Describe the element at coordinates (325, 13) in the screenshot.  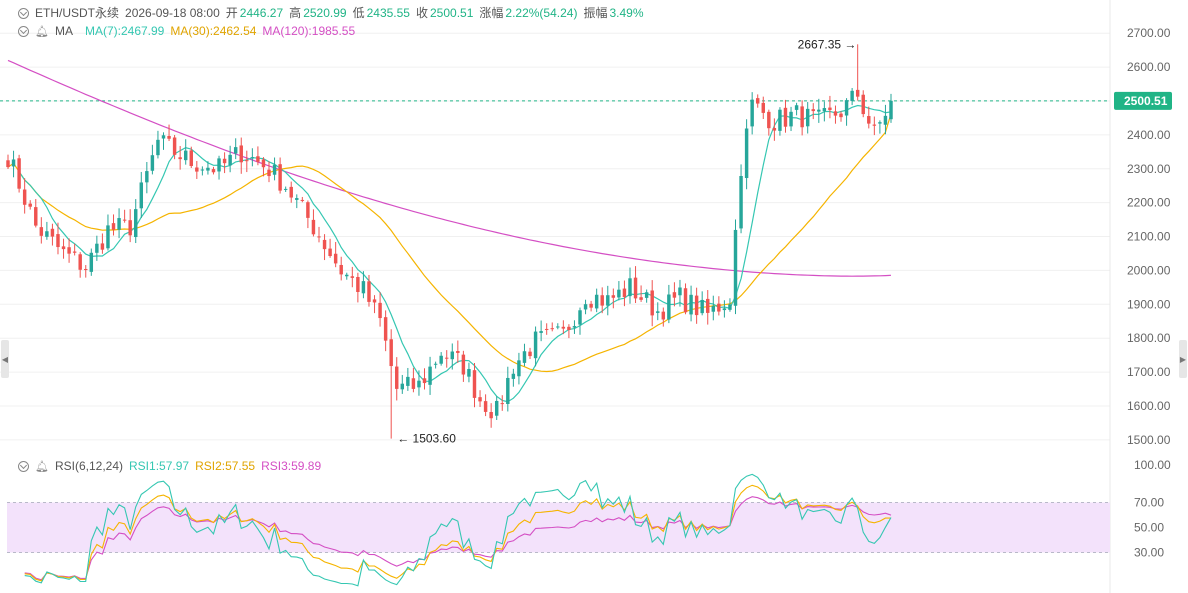
I see `high-value: 2520.99` at that location.